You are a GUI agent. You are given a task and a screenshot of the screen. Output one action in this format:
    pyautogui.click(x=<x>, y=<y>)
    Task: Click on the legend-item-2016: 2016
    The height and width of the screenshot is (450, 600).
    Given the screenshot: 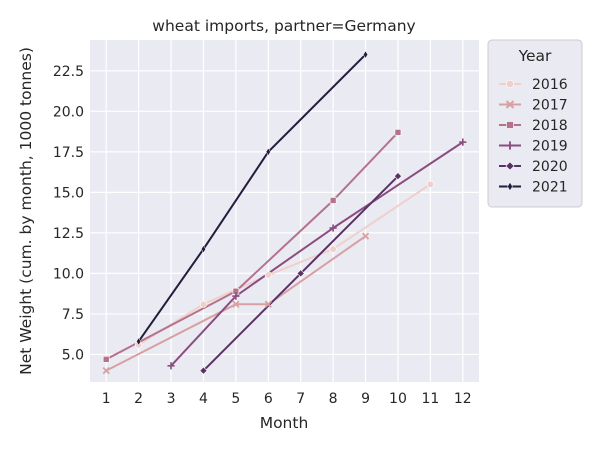 What is the action you would take?
    pyautogui.click(x=533, y=85)
    